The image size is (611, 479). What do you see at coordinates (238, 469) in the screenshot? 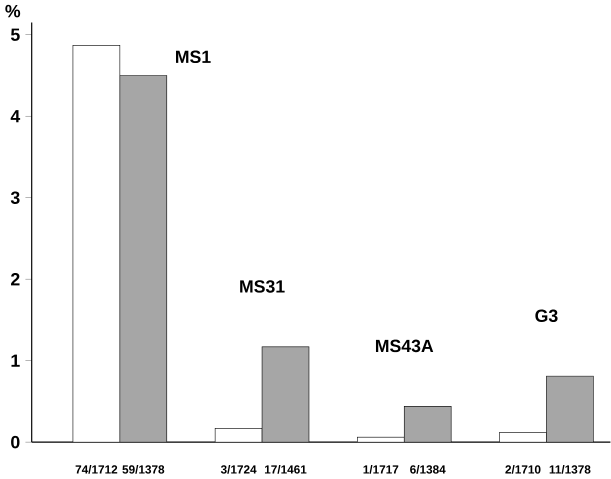
I see `data-label: 3/1724` at bounding box center [238, 469].